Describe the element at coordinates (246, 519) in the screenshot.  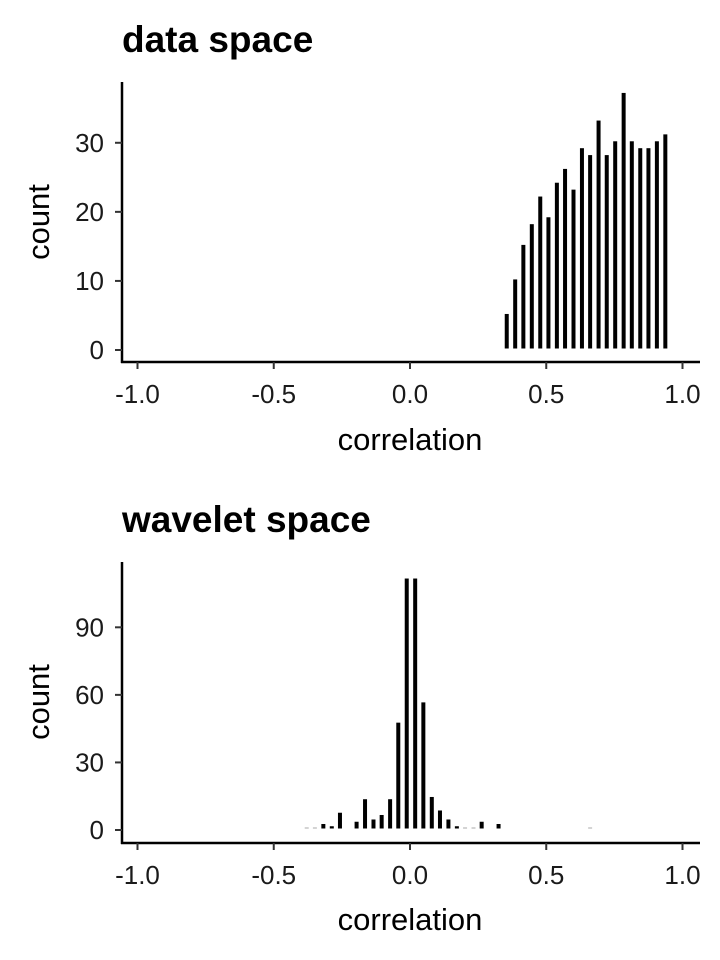
I see `title-wavelet-space: wavelet space` at that location.